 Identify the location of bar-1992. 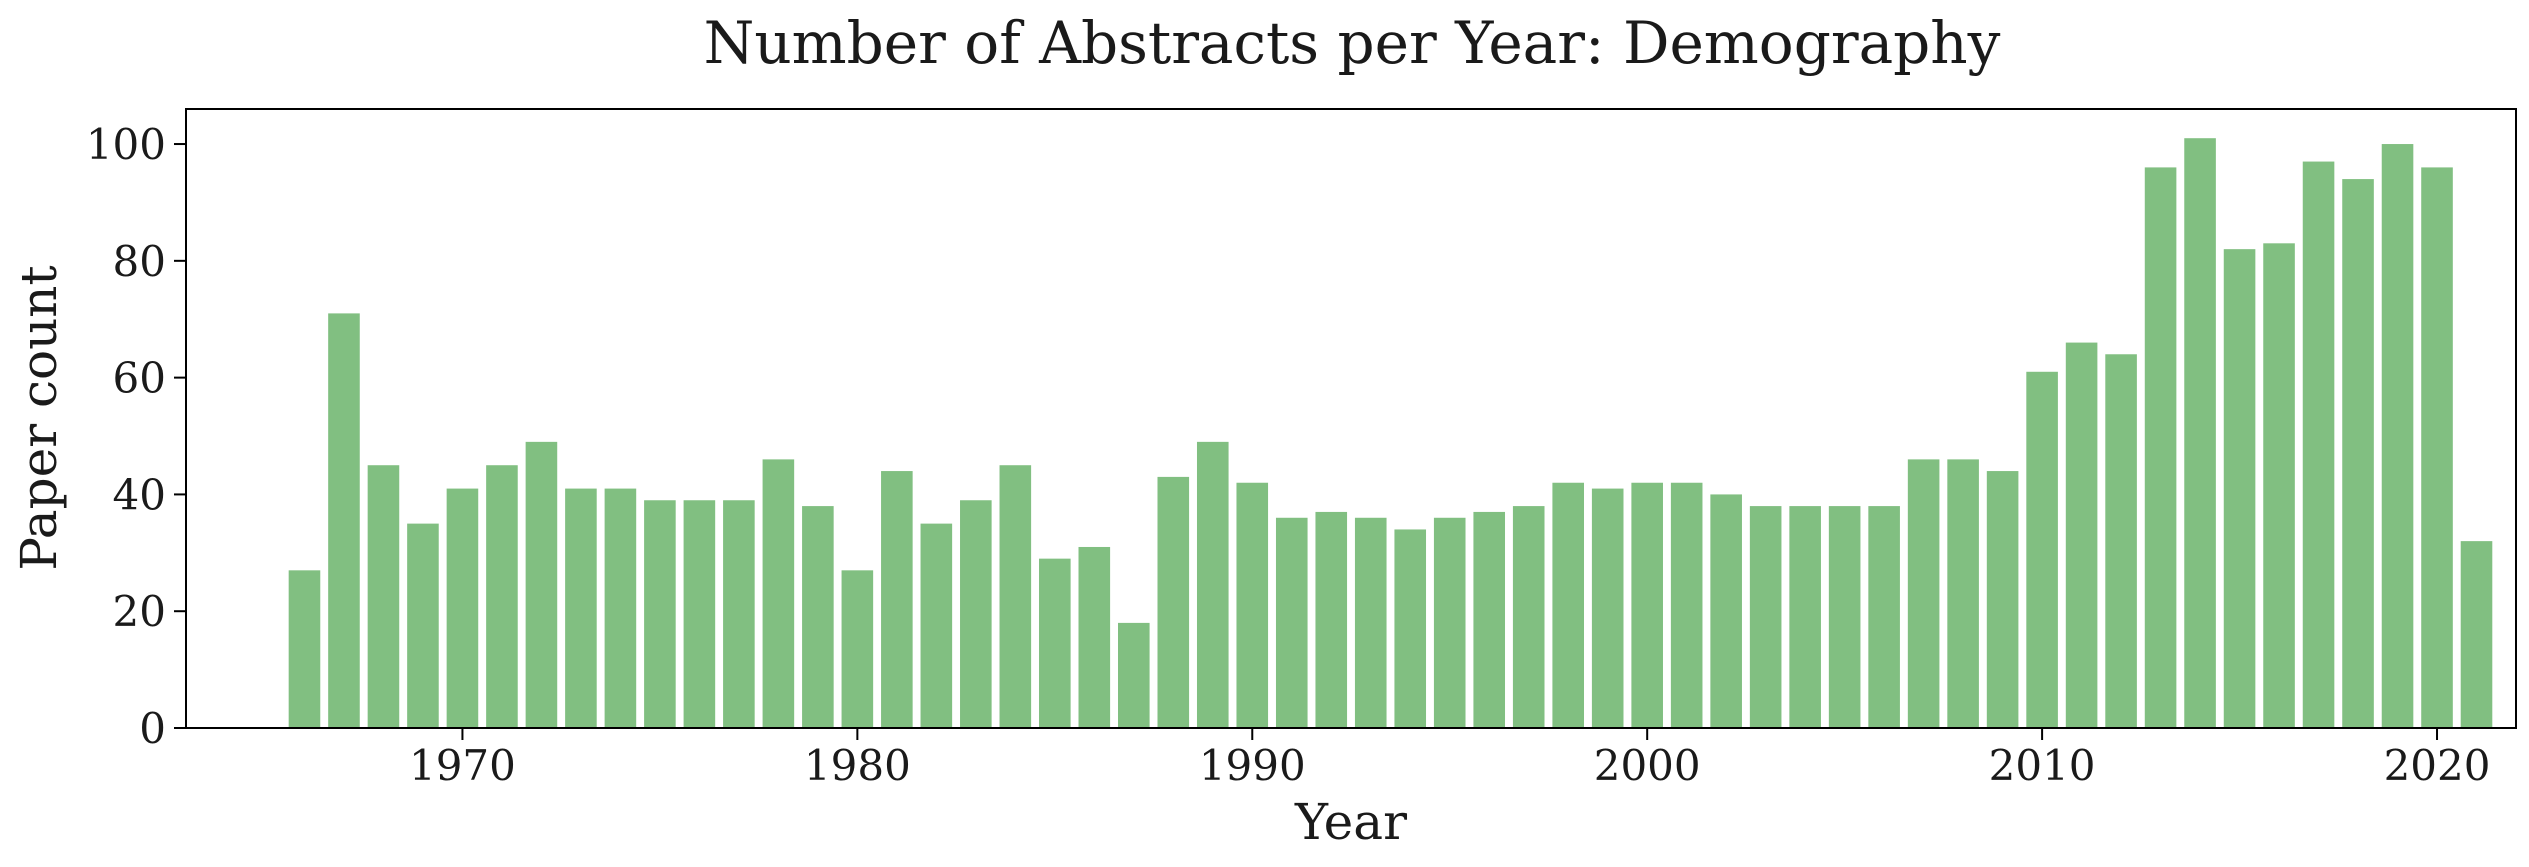
(1331, 619).